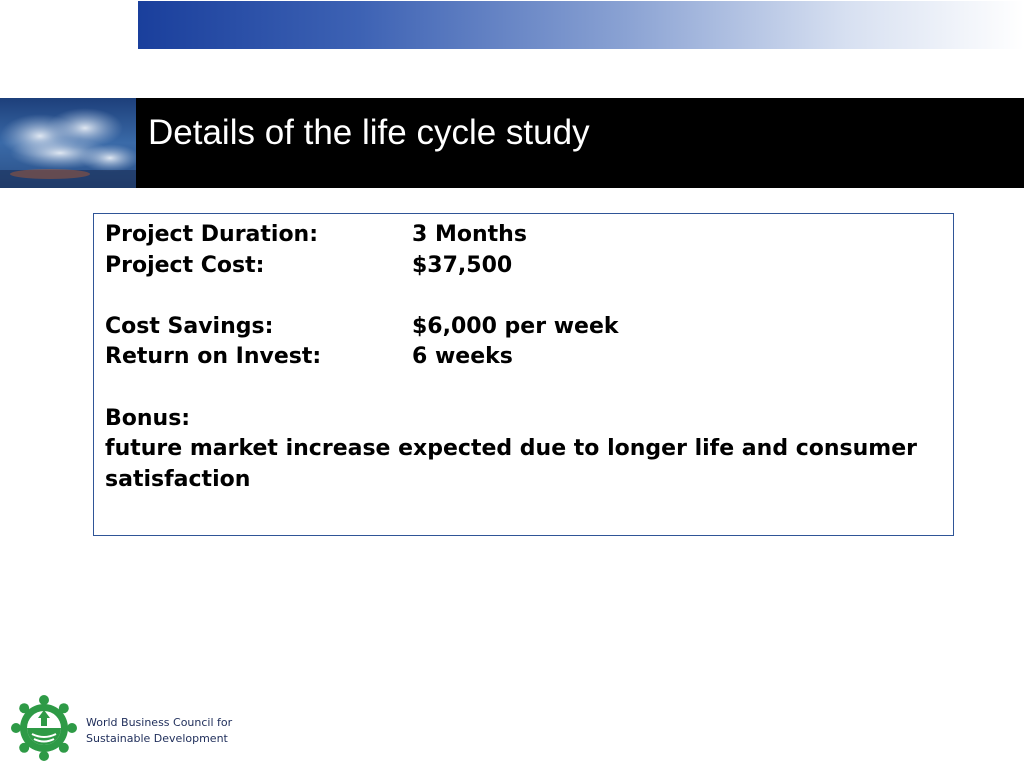  Describe the element at coordinates (369, 132) in the screenshot. I see `slide-title: Details of the life cycle study` at that location.